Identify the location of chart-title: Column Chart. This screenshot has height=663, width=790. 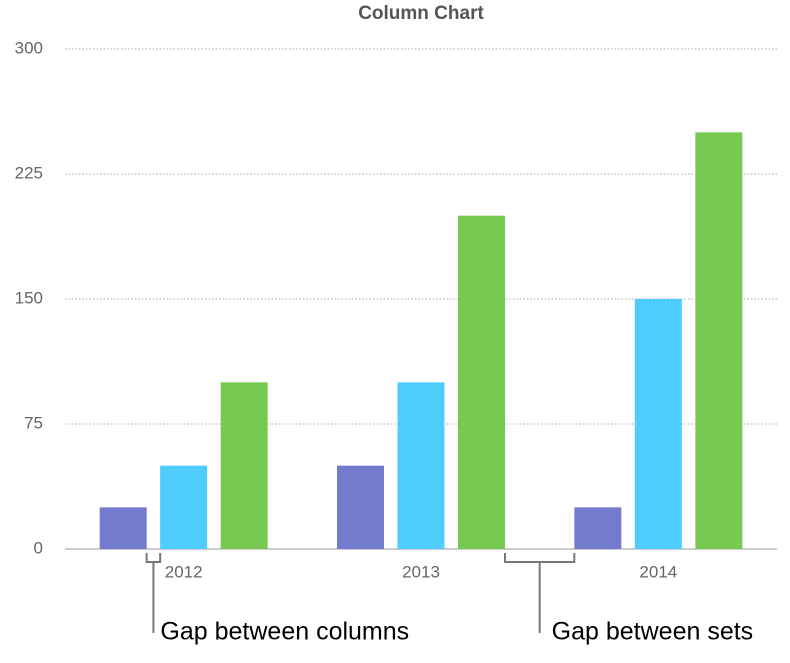
(421, 13).